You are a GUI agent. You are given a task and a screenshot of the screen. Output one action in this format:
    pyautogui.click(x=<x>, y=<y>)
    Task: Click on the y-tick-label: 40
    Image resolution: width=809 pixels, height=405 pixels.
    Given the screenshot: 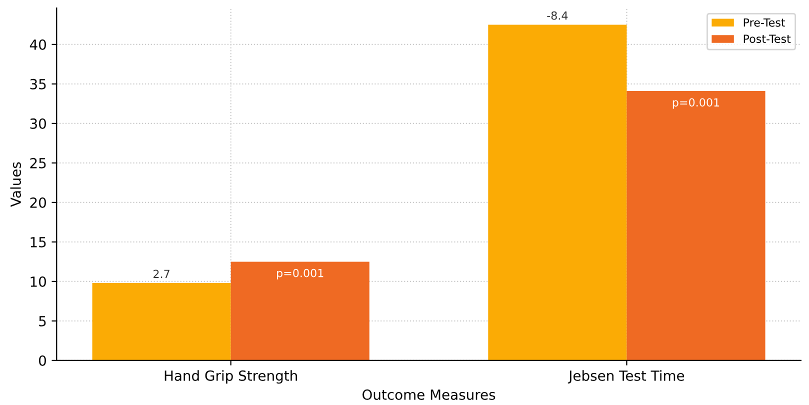 What is the action you would take?
    pyautogui.click(x=38, y=44)
    